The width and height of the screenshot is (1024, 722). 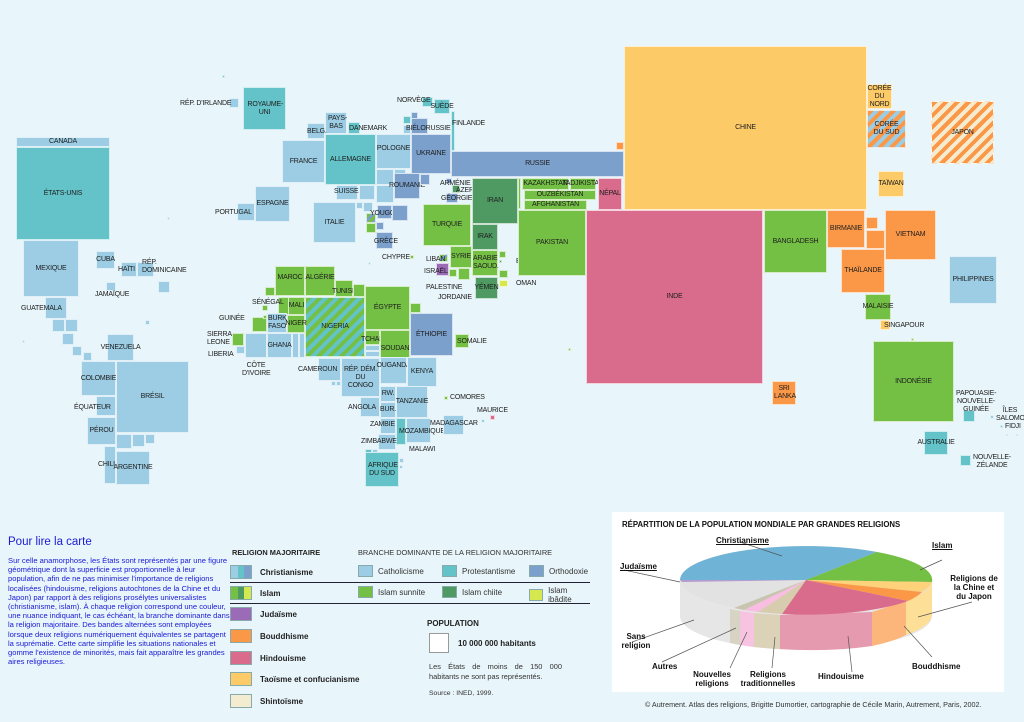 What do you see at coordinates (418, 430) in the screenshot?
I see `country-mozambique` at bounding box center [418, 430].